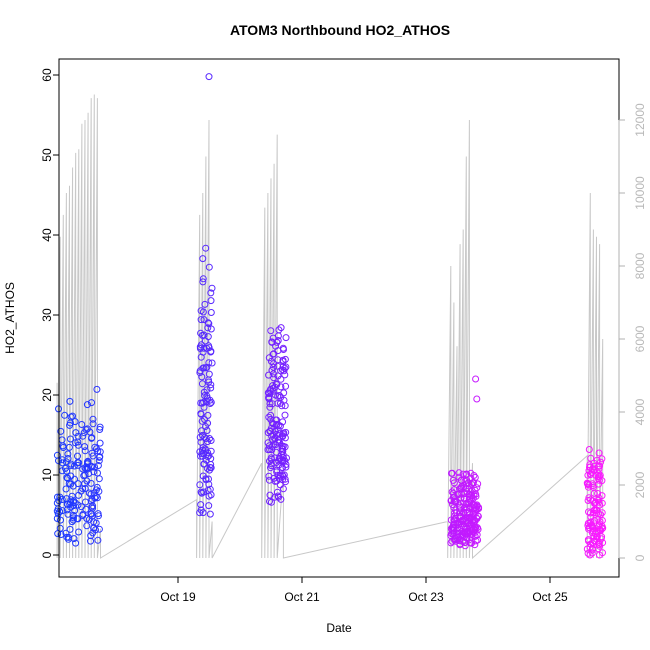 The image size is (650, 650). I want to click on y-tick-label: 60, so click(47, 75).